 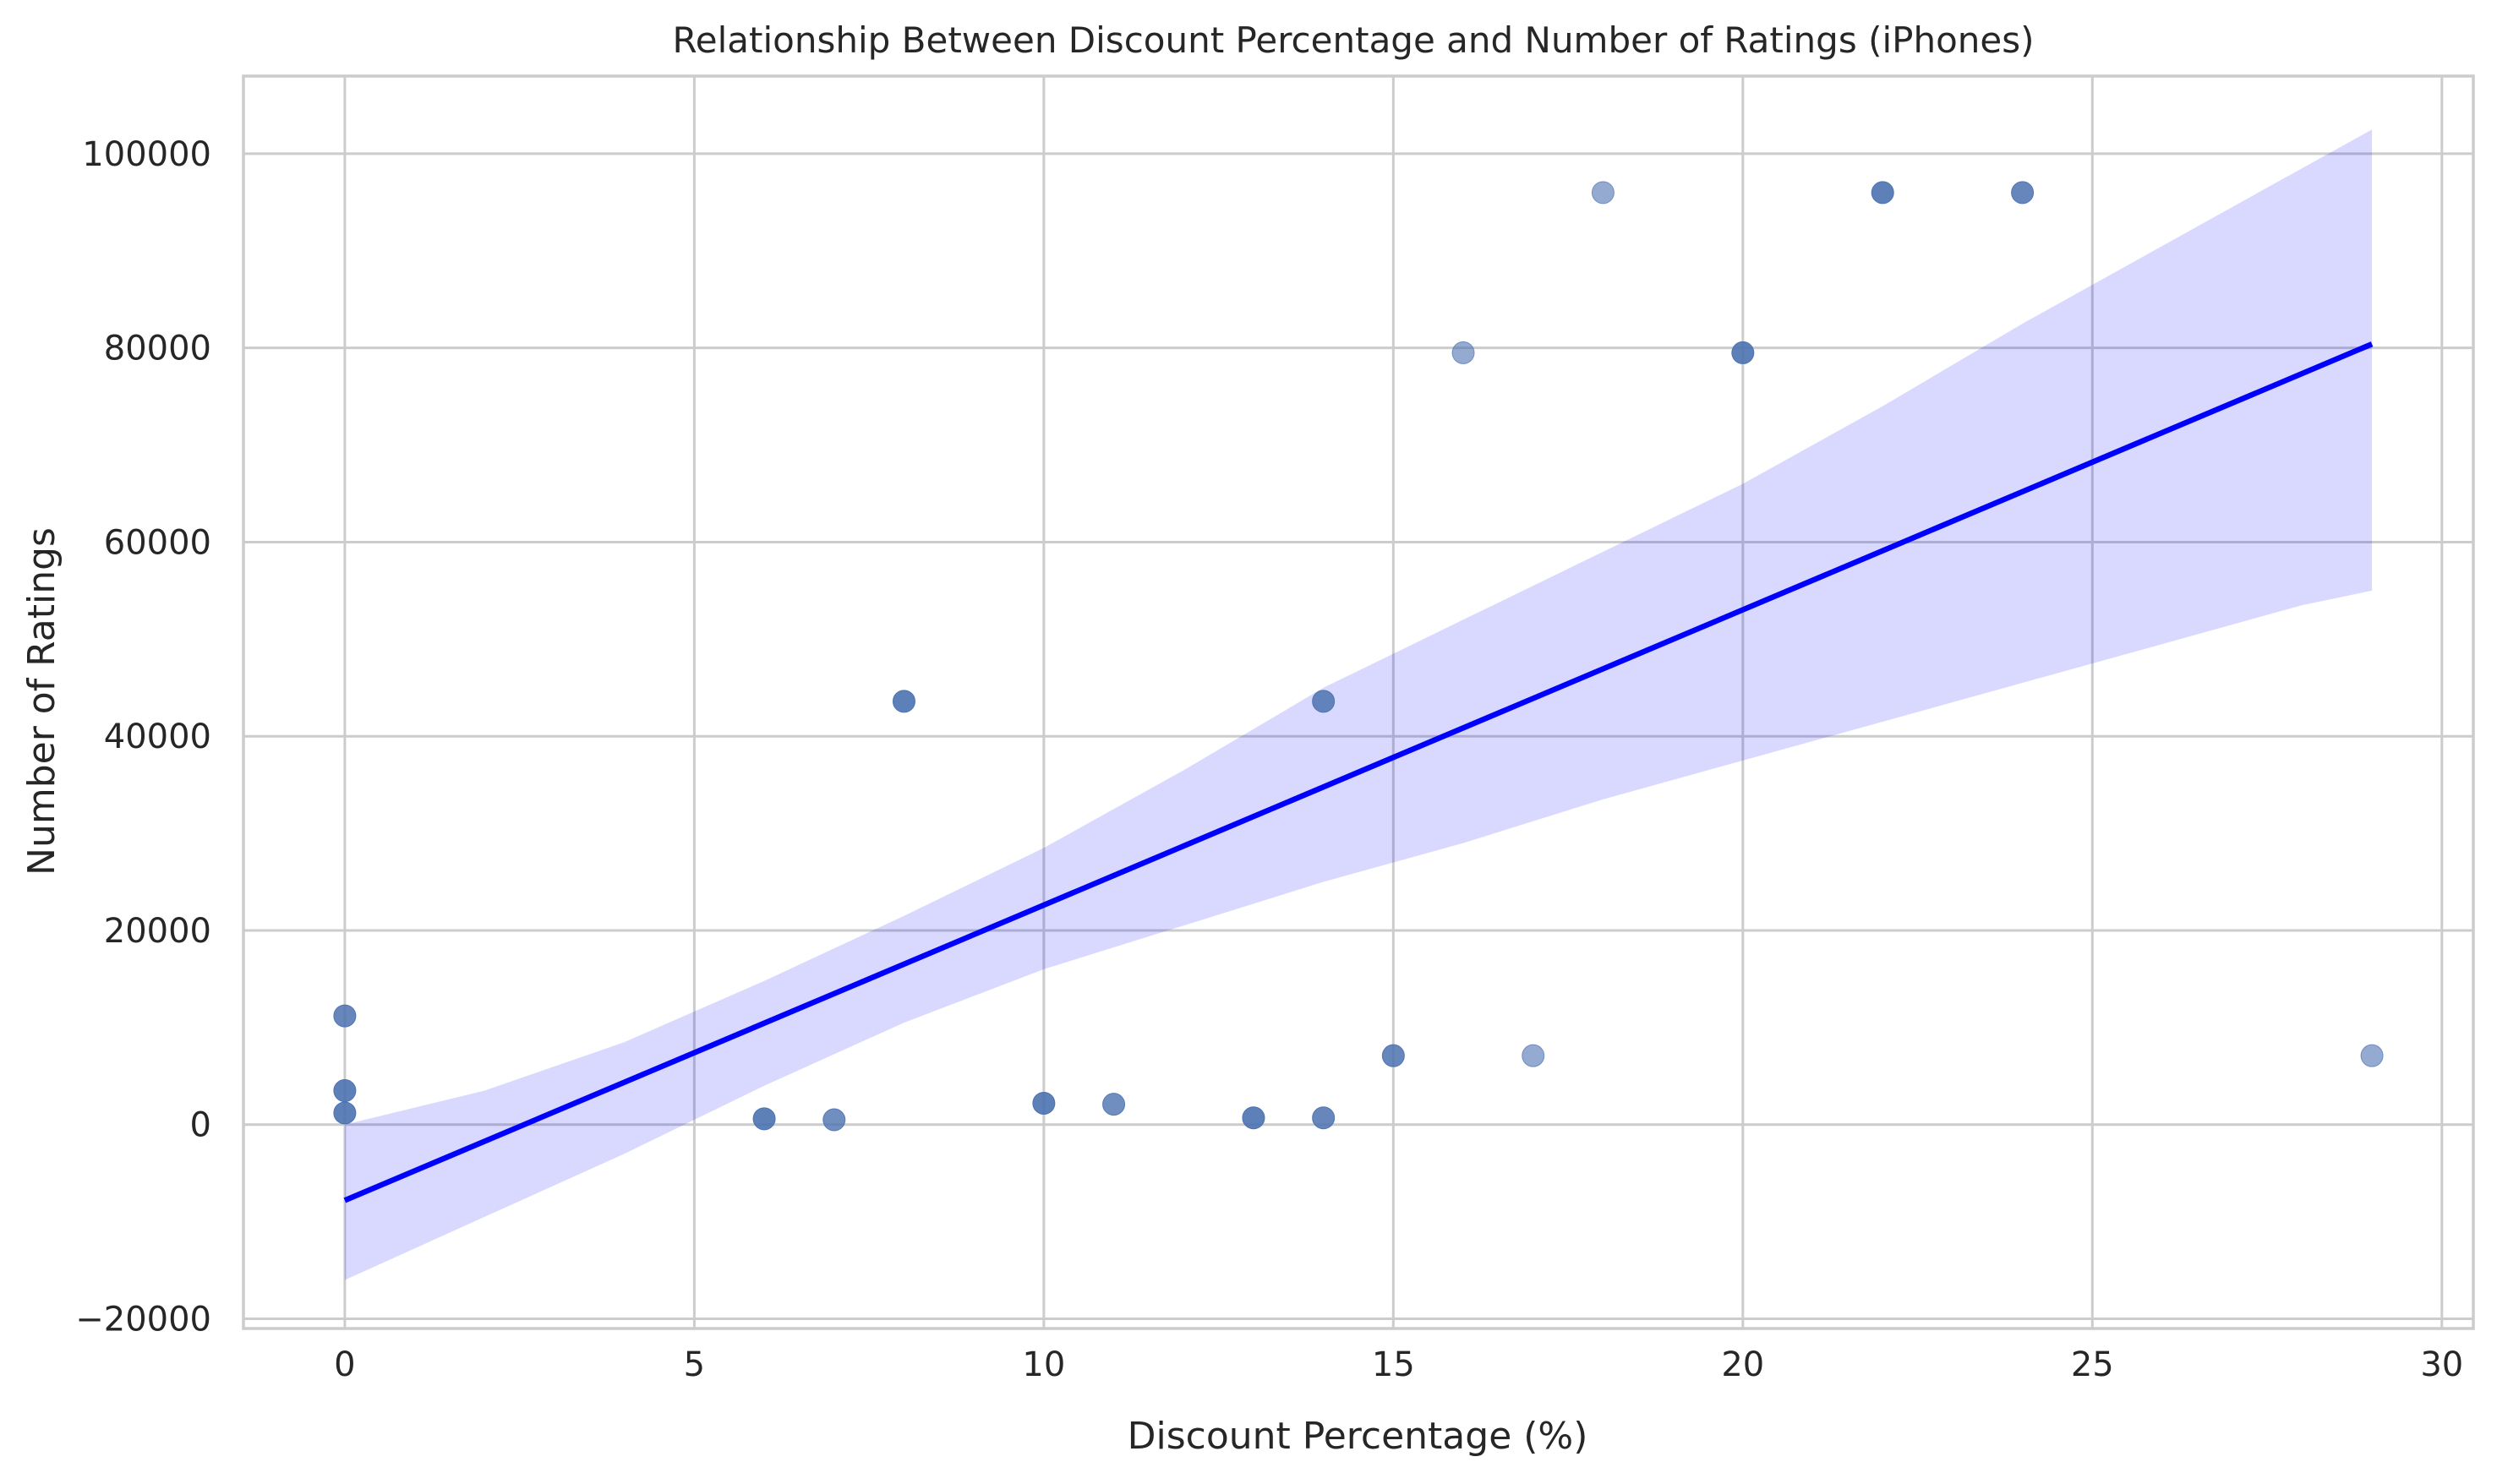 What do you see at coordinates (157, 543) in the screenshot?
I see `y-tick-label: 60000` at bounding box center [157, 543].